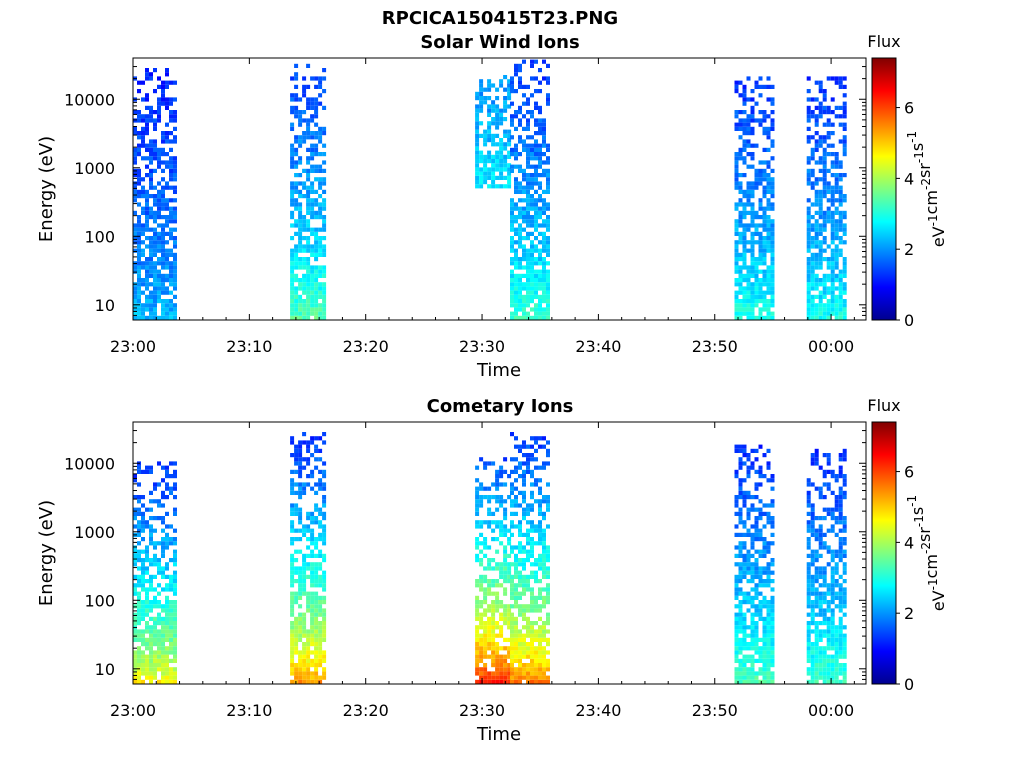 The width and height of the screenshot is (1024, 768). I want to click on y-tick-label: 10000, so click(89, 463).